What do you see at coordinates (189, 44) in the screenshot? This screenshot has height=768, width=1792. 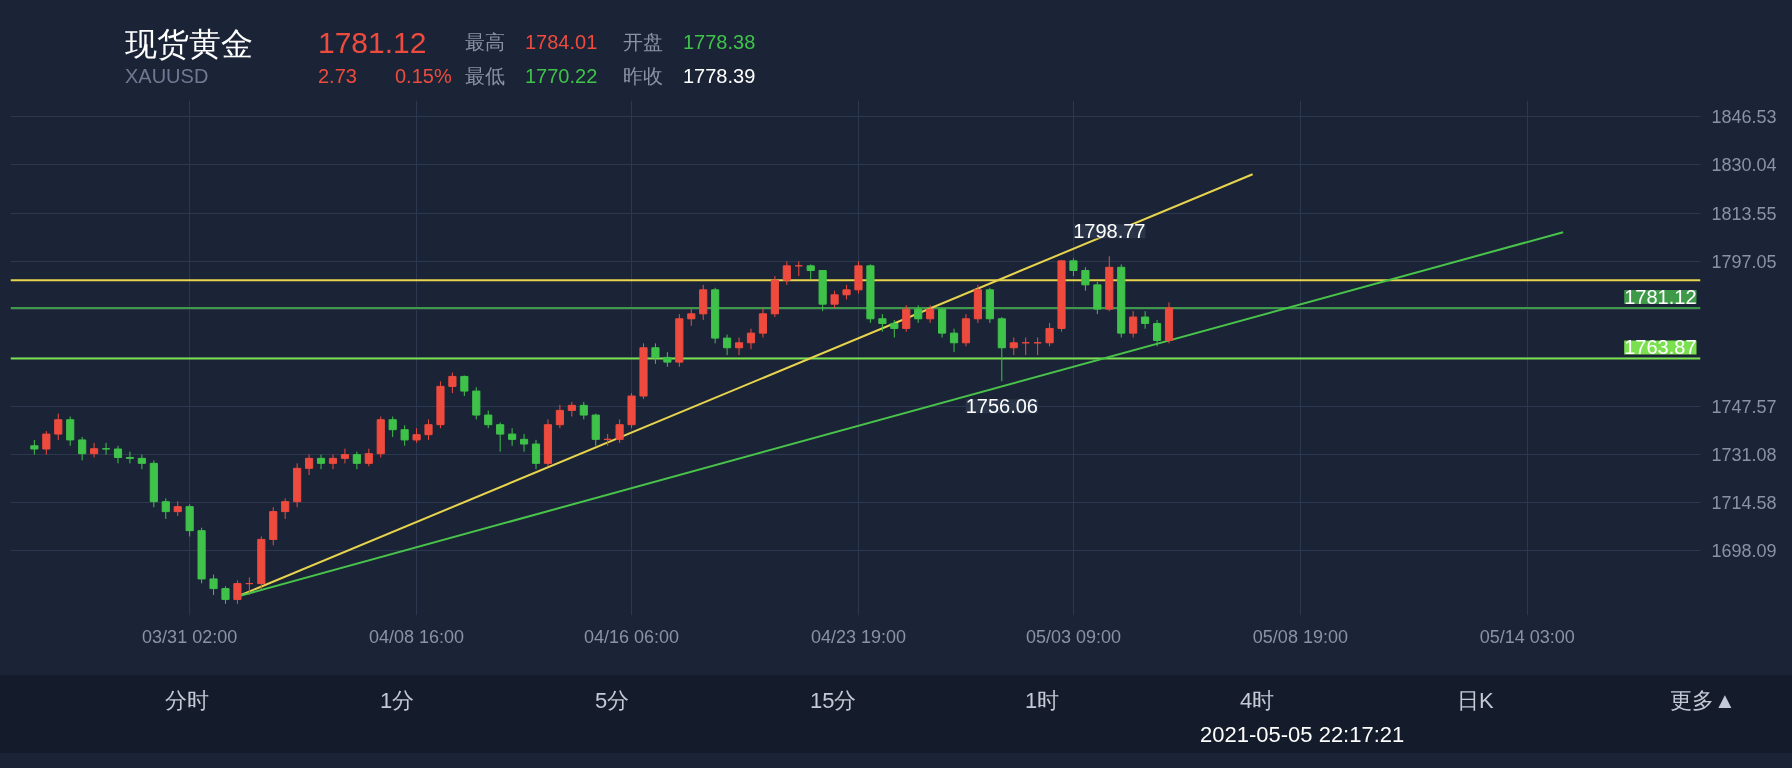 I see `chart-title: 现货黄金` at bounding box center [189, 44].